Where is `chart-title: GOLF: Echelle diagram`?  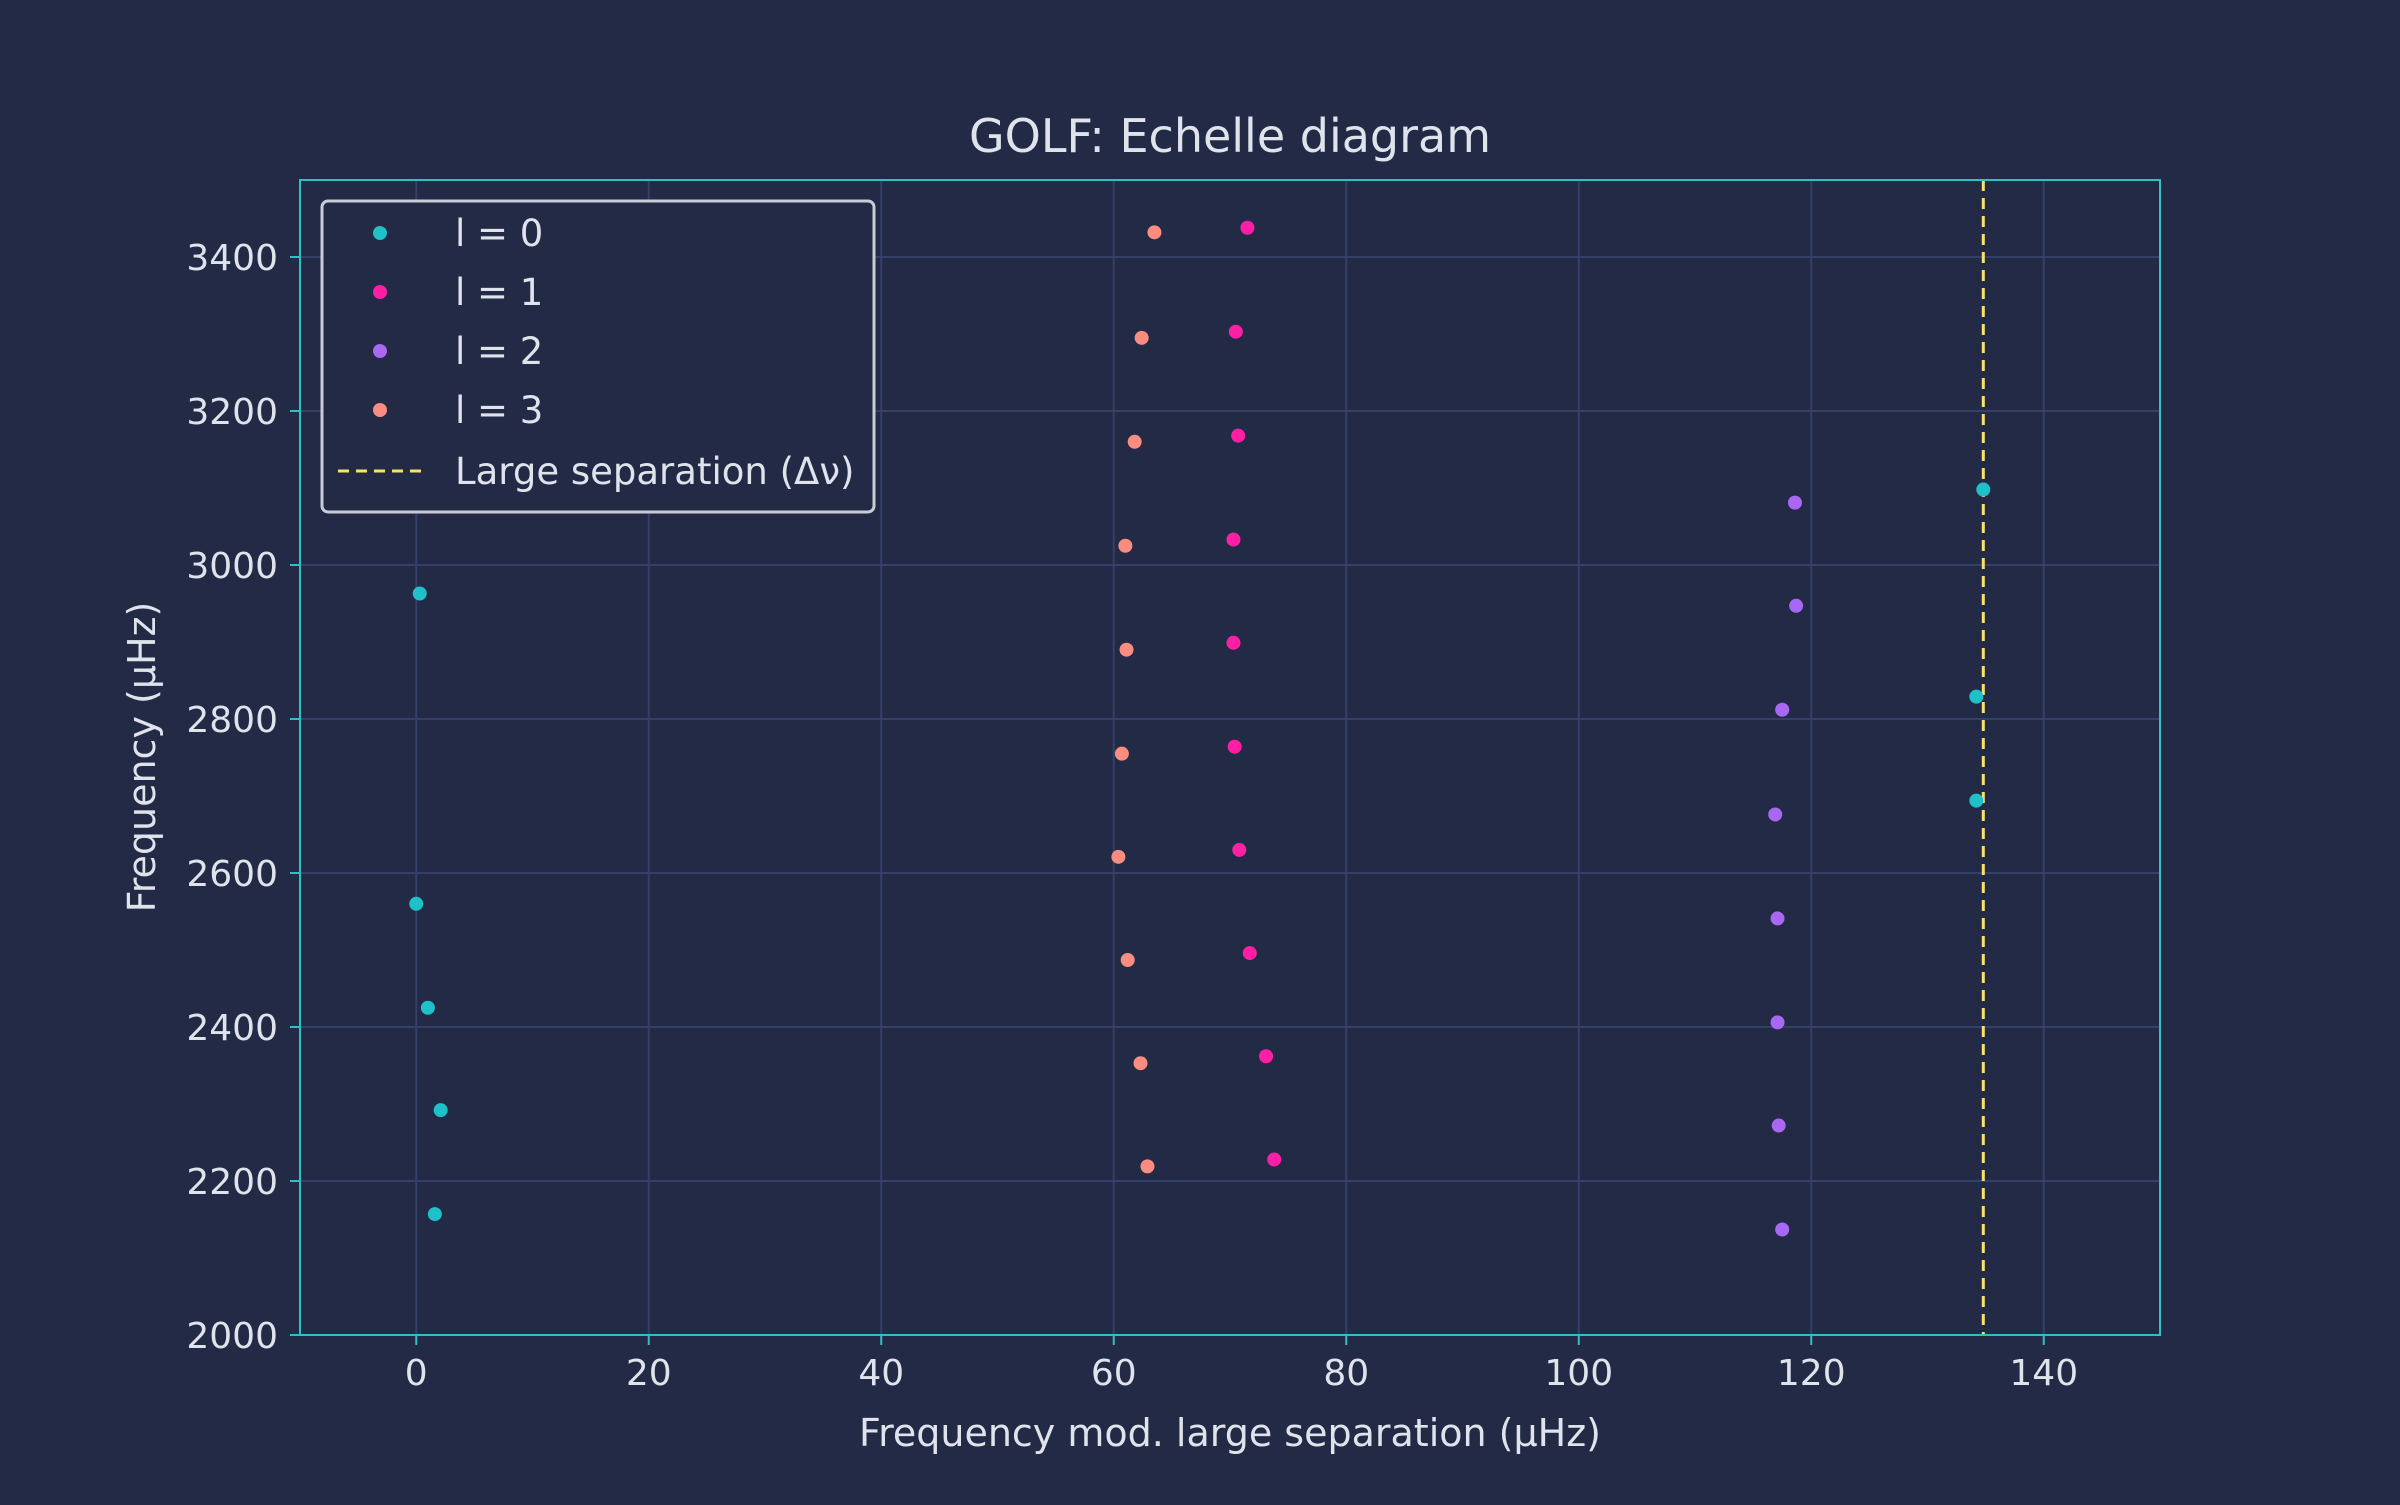
chart-title: GOLF: Echelle diagram is located at coordinates (1230, 136).